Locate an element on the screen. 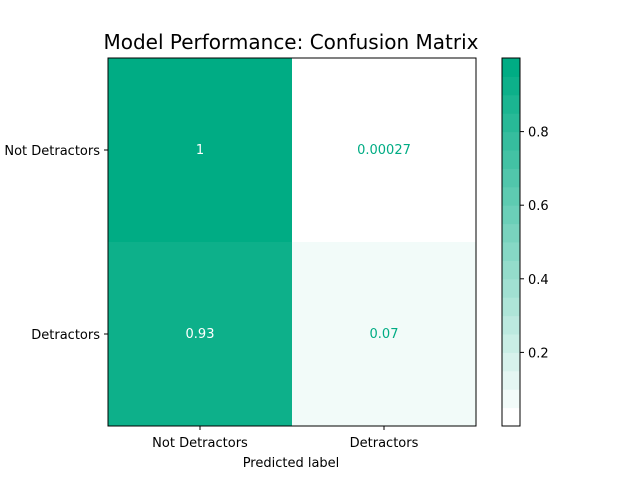  chart-title: Model Performance: Confusion Matrix is located at coordinates (290, 42).